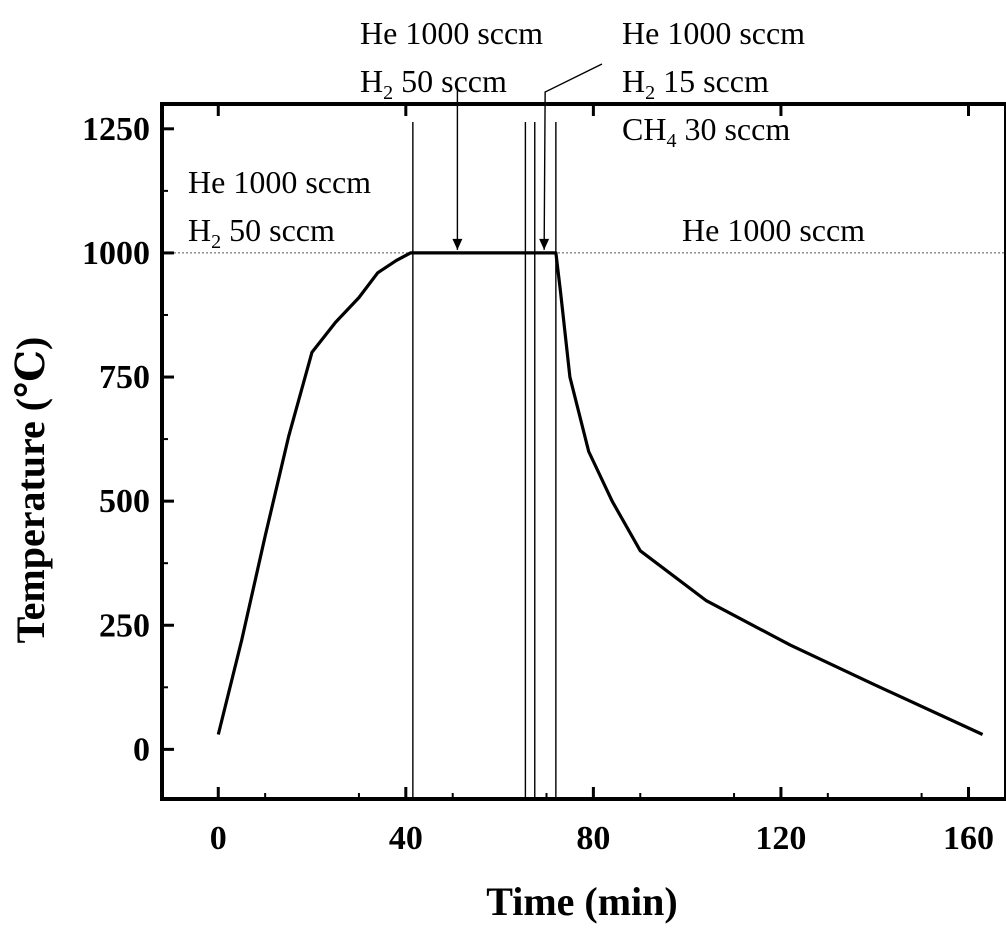 The height and width of the screenshot is (931, 1006). Describe the element at coordinates (593, 838) in the screenshot. I see `x-tick-label-80: 80` at that location.